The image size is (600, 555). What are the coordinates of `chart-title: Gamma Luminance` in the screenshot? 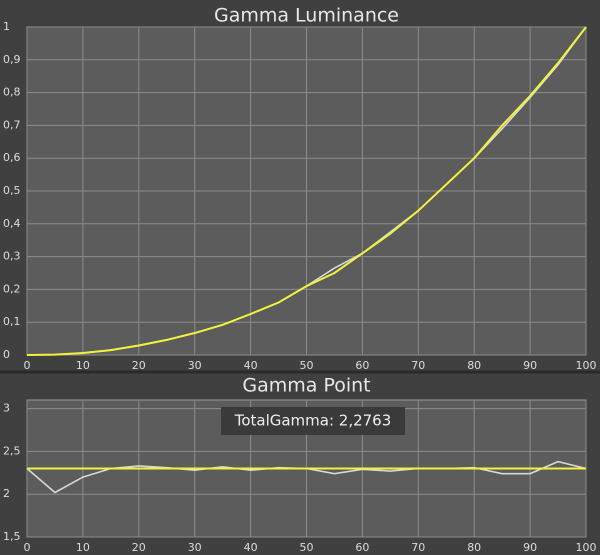 It's located at (306, 16).